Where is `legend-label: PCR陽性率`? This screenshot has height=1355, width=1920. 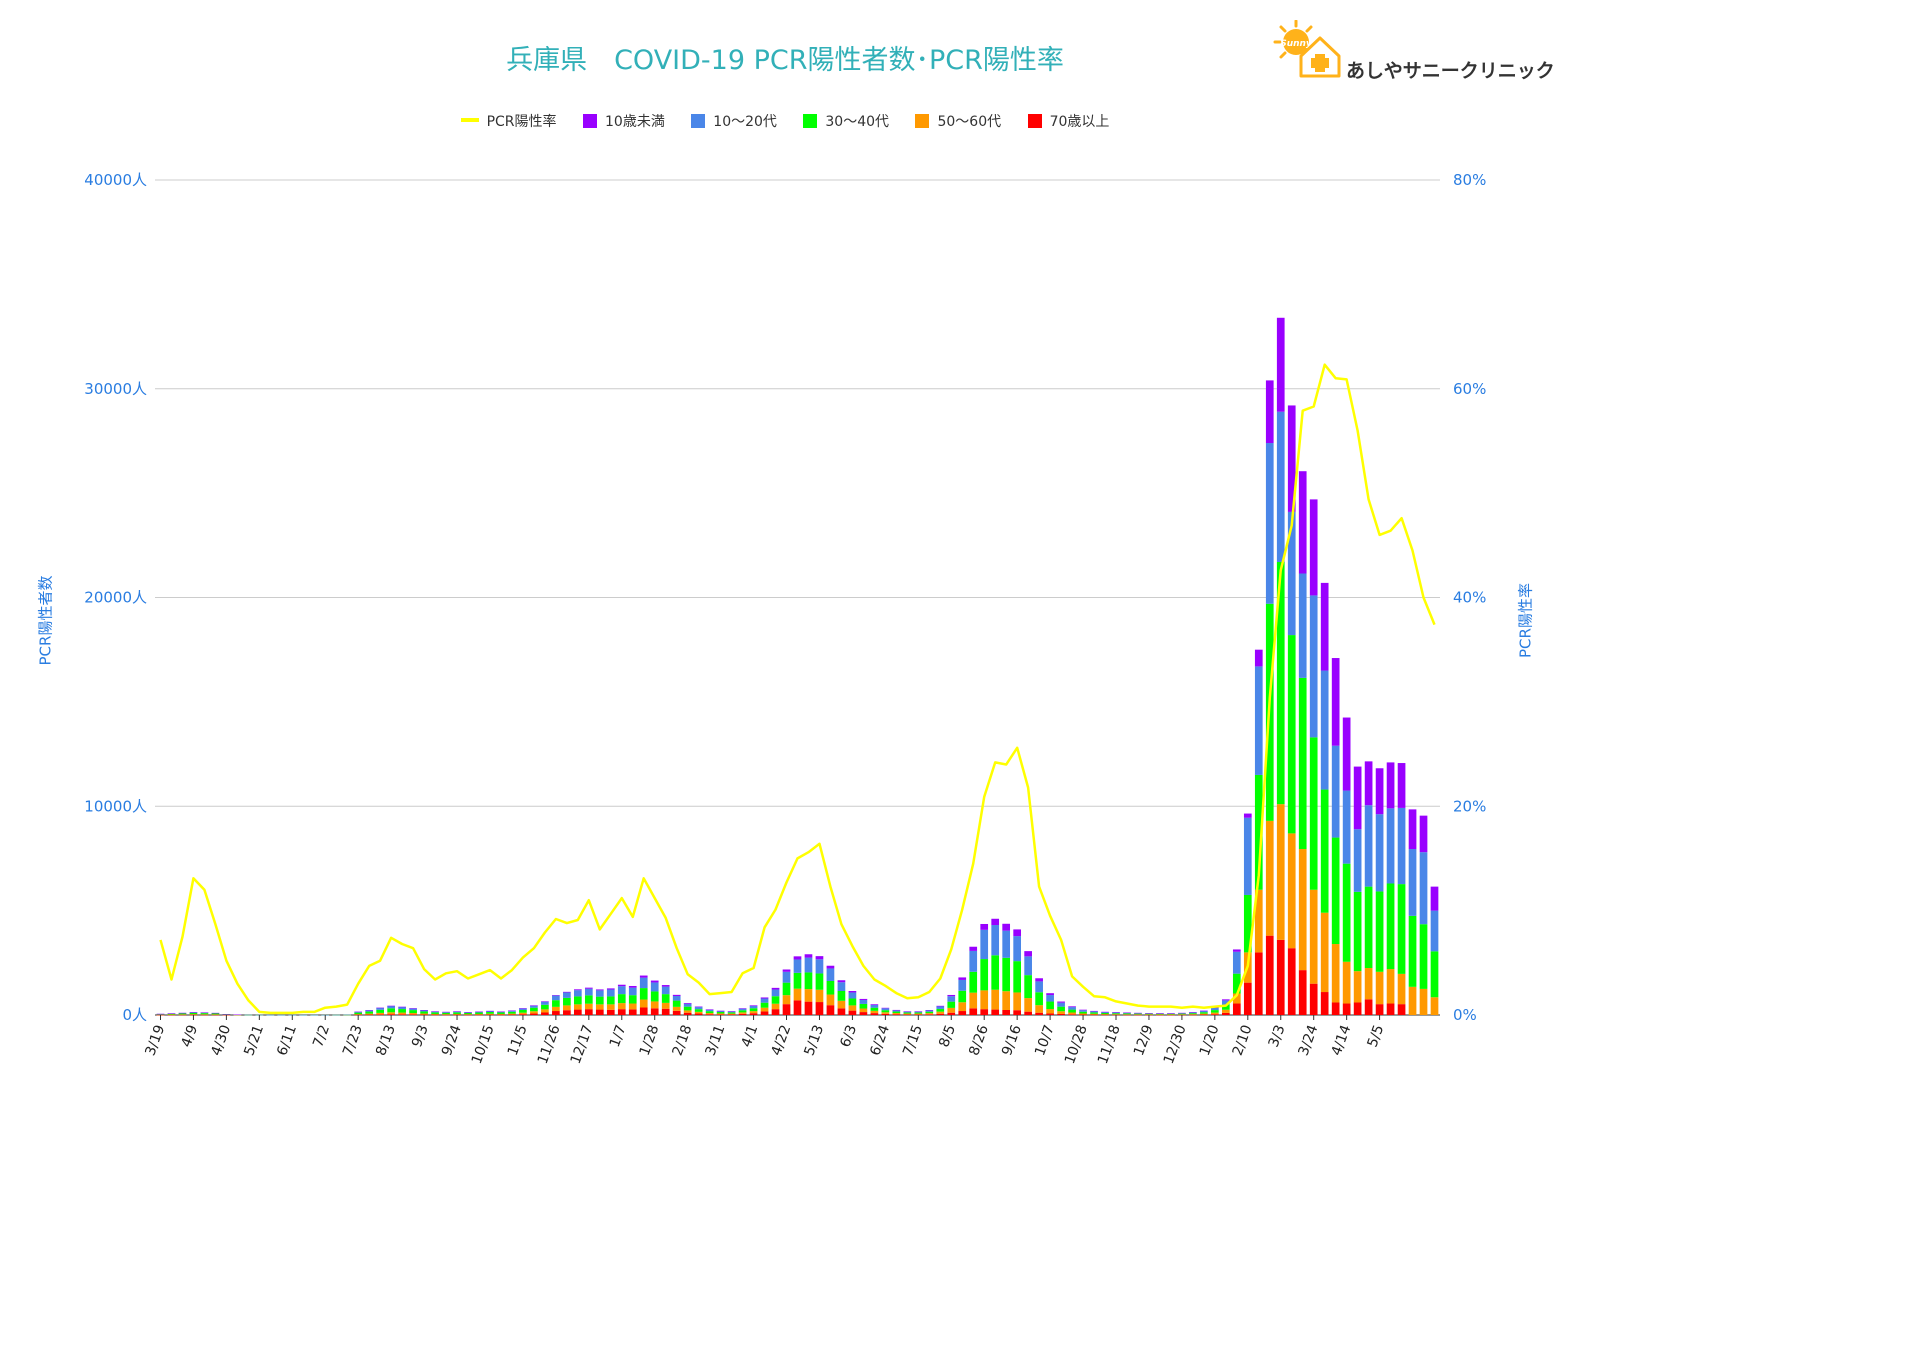 legend-label: PCR陽性率 is located at coordinates (521, 122).